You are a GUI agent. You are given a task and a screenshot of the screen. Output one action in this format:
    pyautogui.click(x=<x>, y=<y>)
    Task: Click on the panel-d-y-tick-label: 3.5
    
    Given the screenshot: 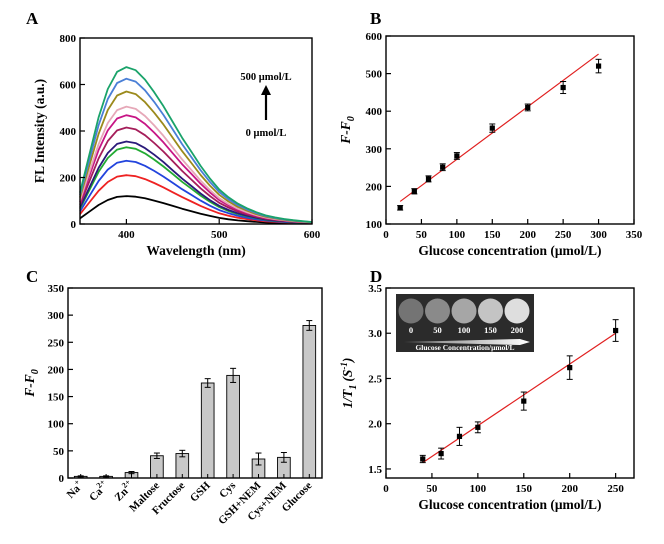 What is the action you would take?
    pyautogui.click(x=375, y=289)
    